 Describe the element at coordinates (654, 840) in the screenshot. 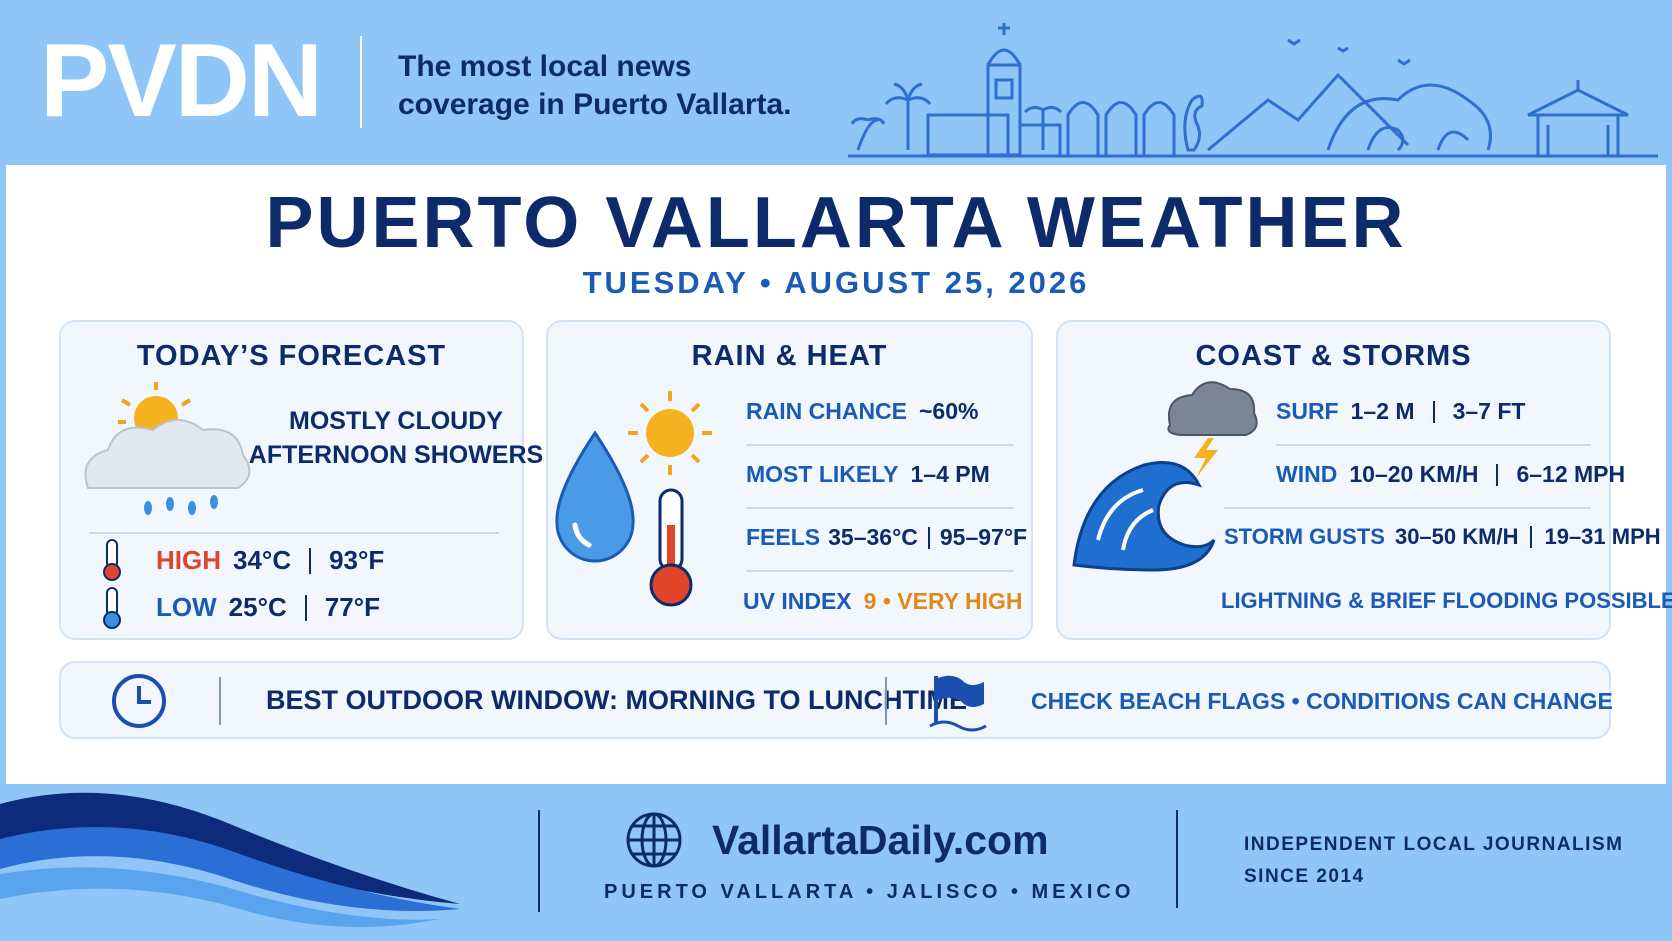

I see `globe-icon` at that location.